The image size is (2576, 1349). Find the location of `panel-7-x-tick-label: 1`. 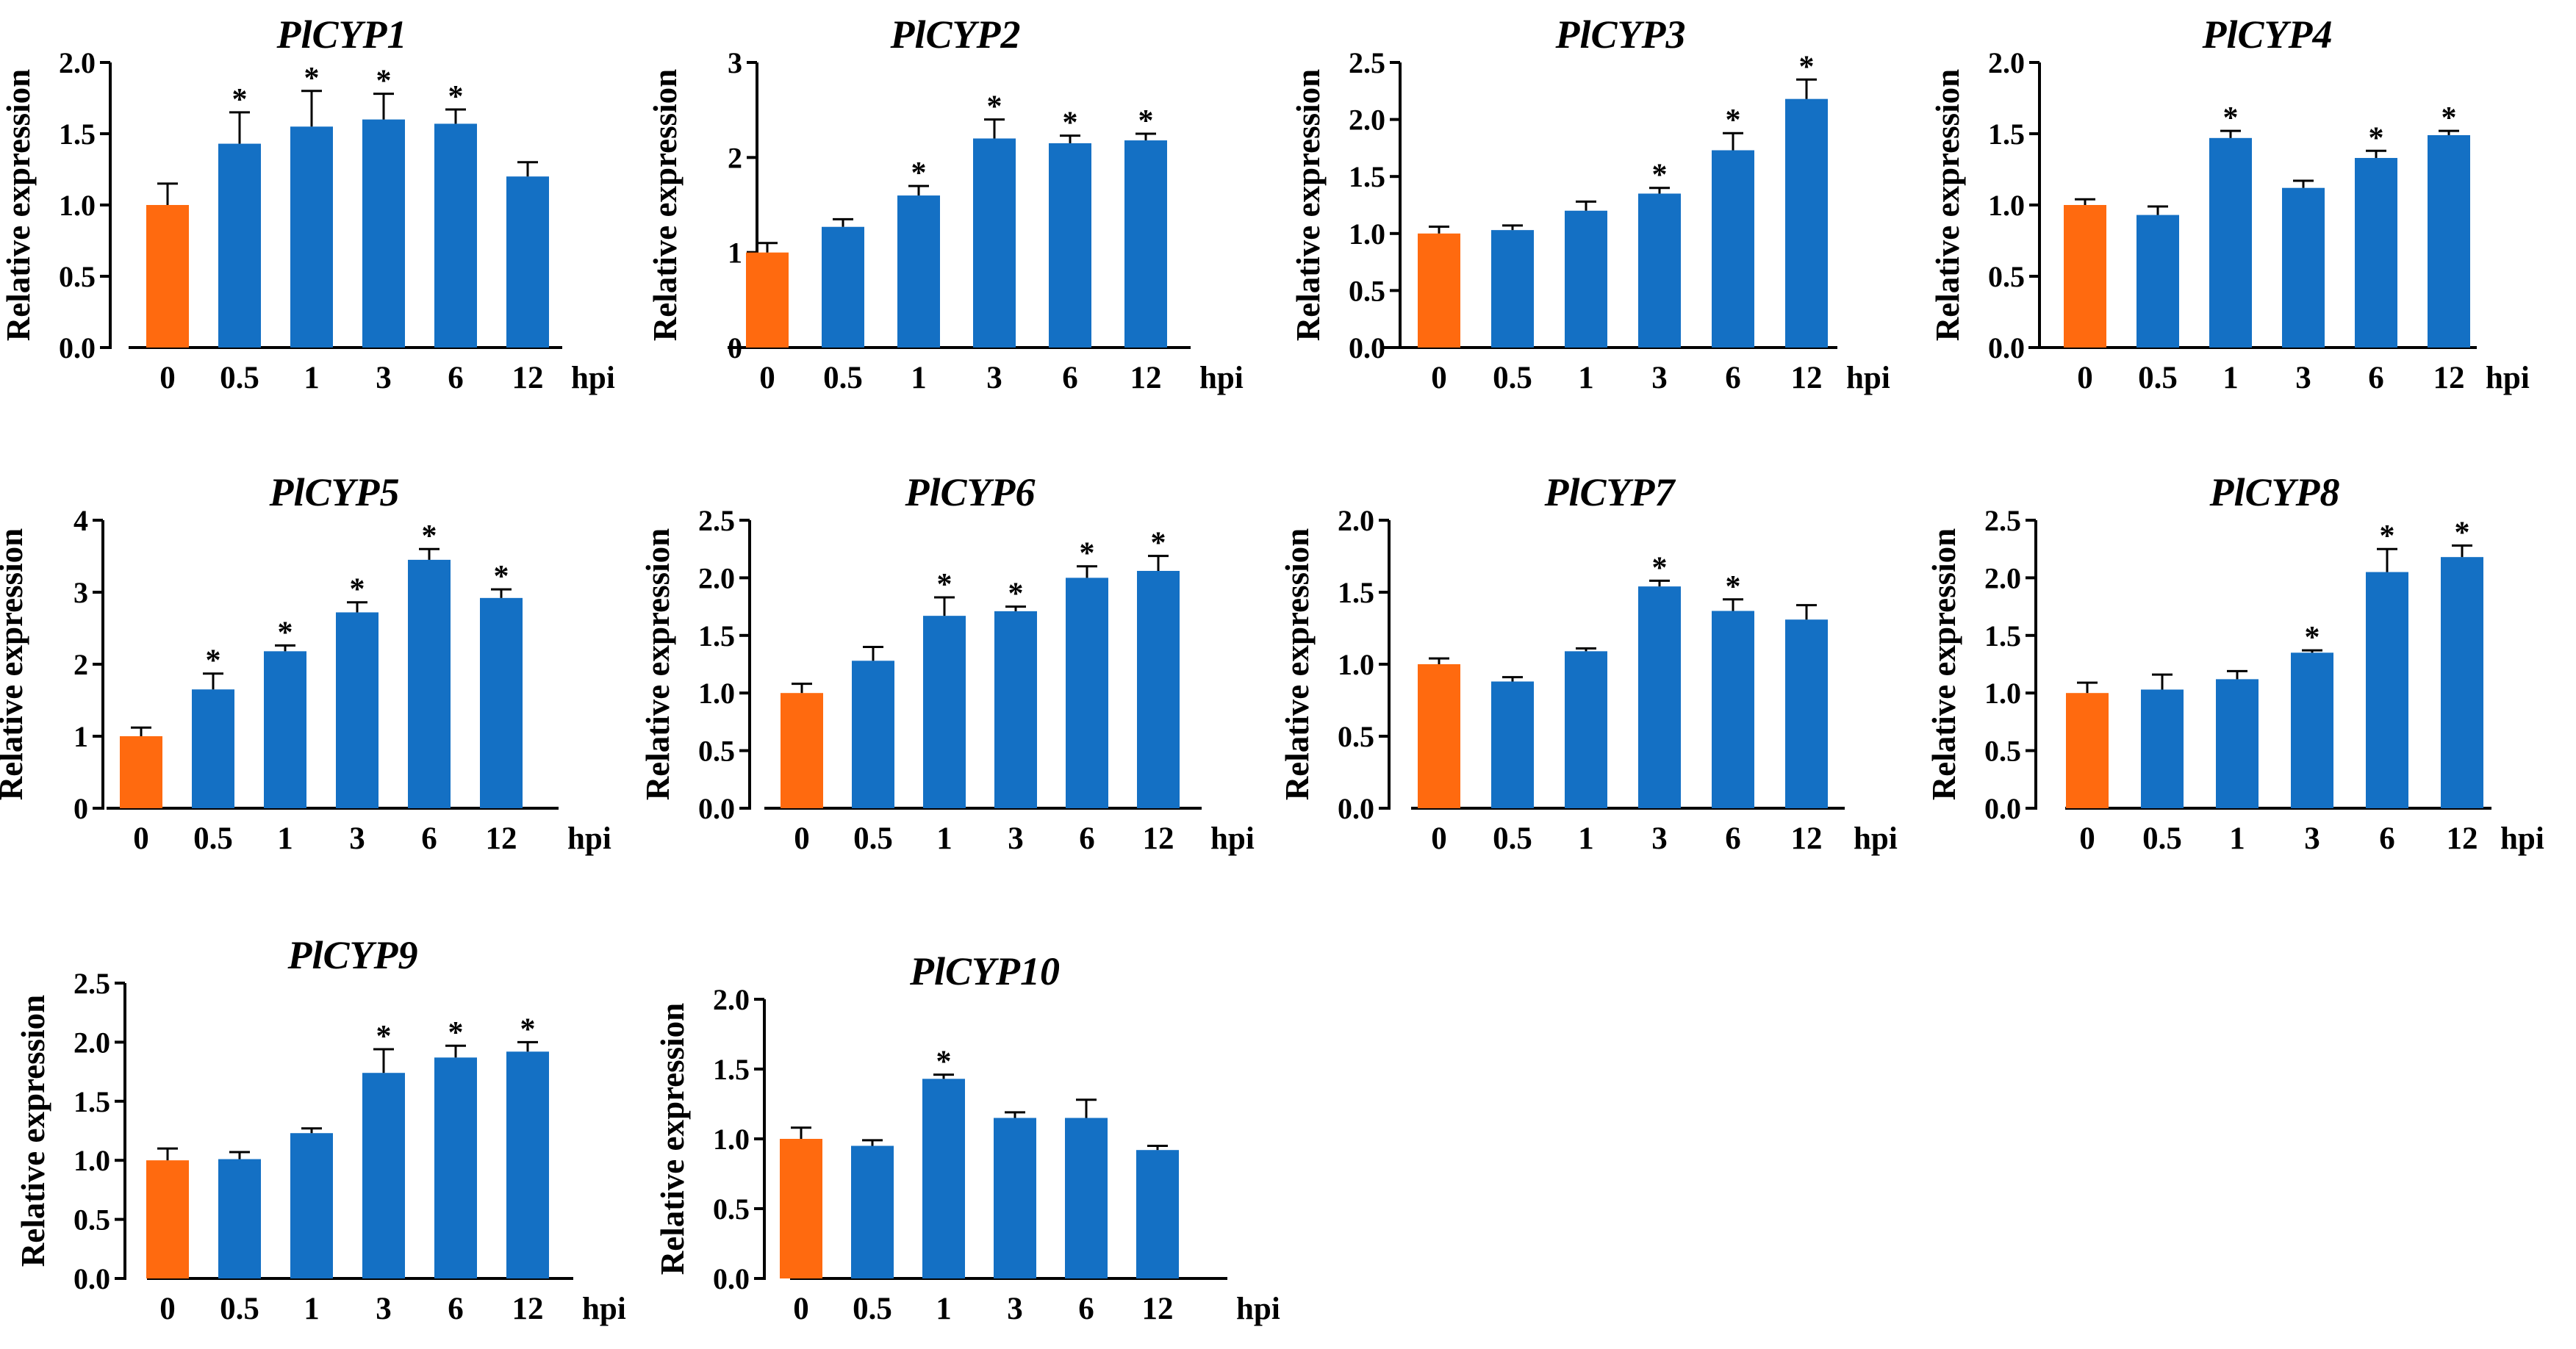

panel-7-x-tick-label: 1 is located at coordinates (1586, 839).